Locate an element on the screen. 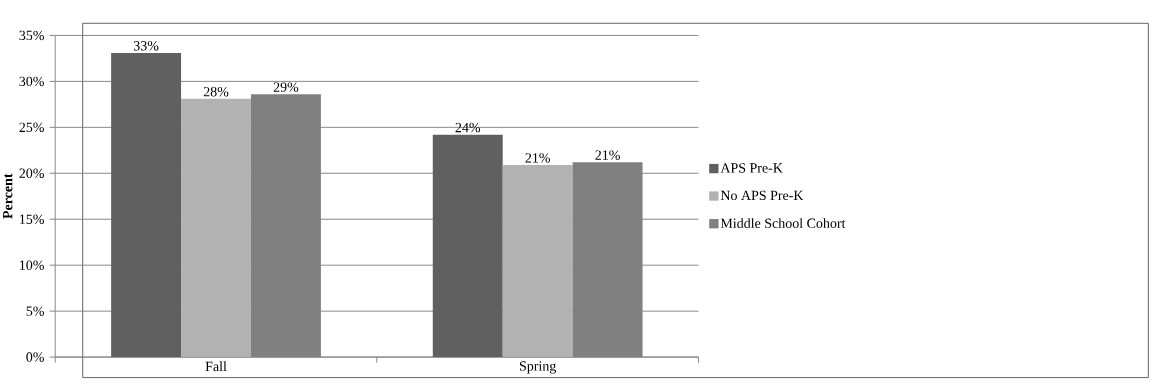  y-tick-label: 5% is located at coordinates (35, 311).